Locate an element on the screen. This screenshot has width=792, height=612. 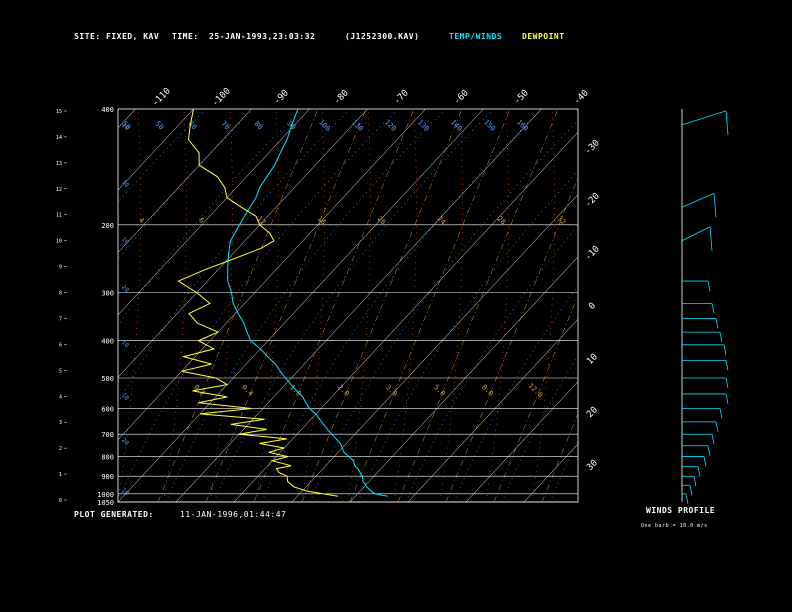
height-tick: 2 is located at coordinates (60, 449).